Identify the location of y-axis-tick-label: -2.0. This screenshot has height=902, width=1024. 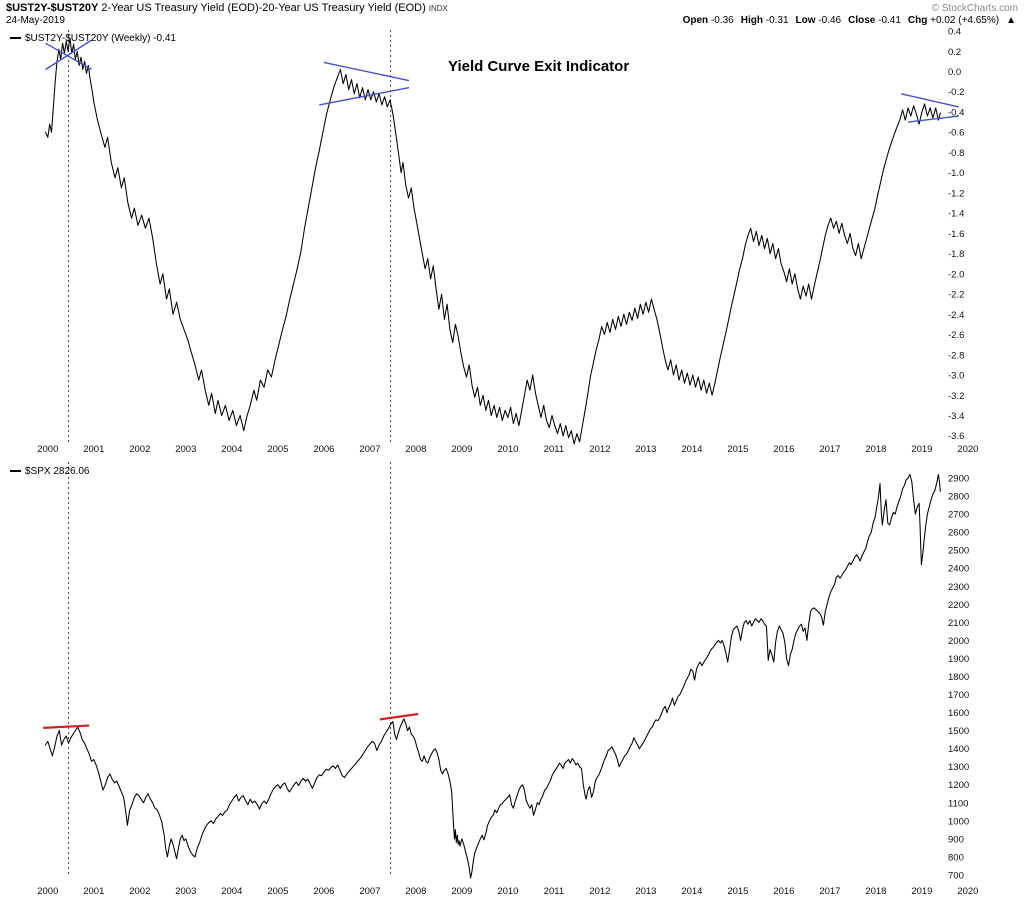
(956, 274).